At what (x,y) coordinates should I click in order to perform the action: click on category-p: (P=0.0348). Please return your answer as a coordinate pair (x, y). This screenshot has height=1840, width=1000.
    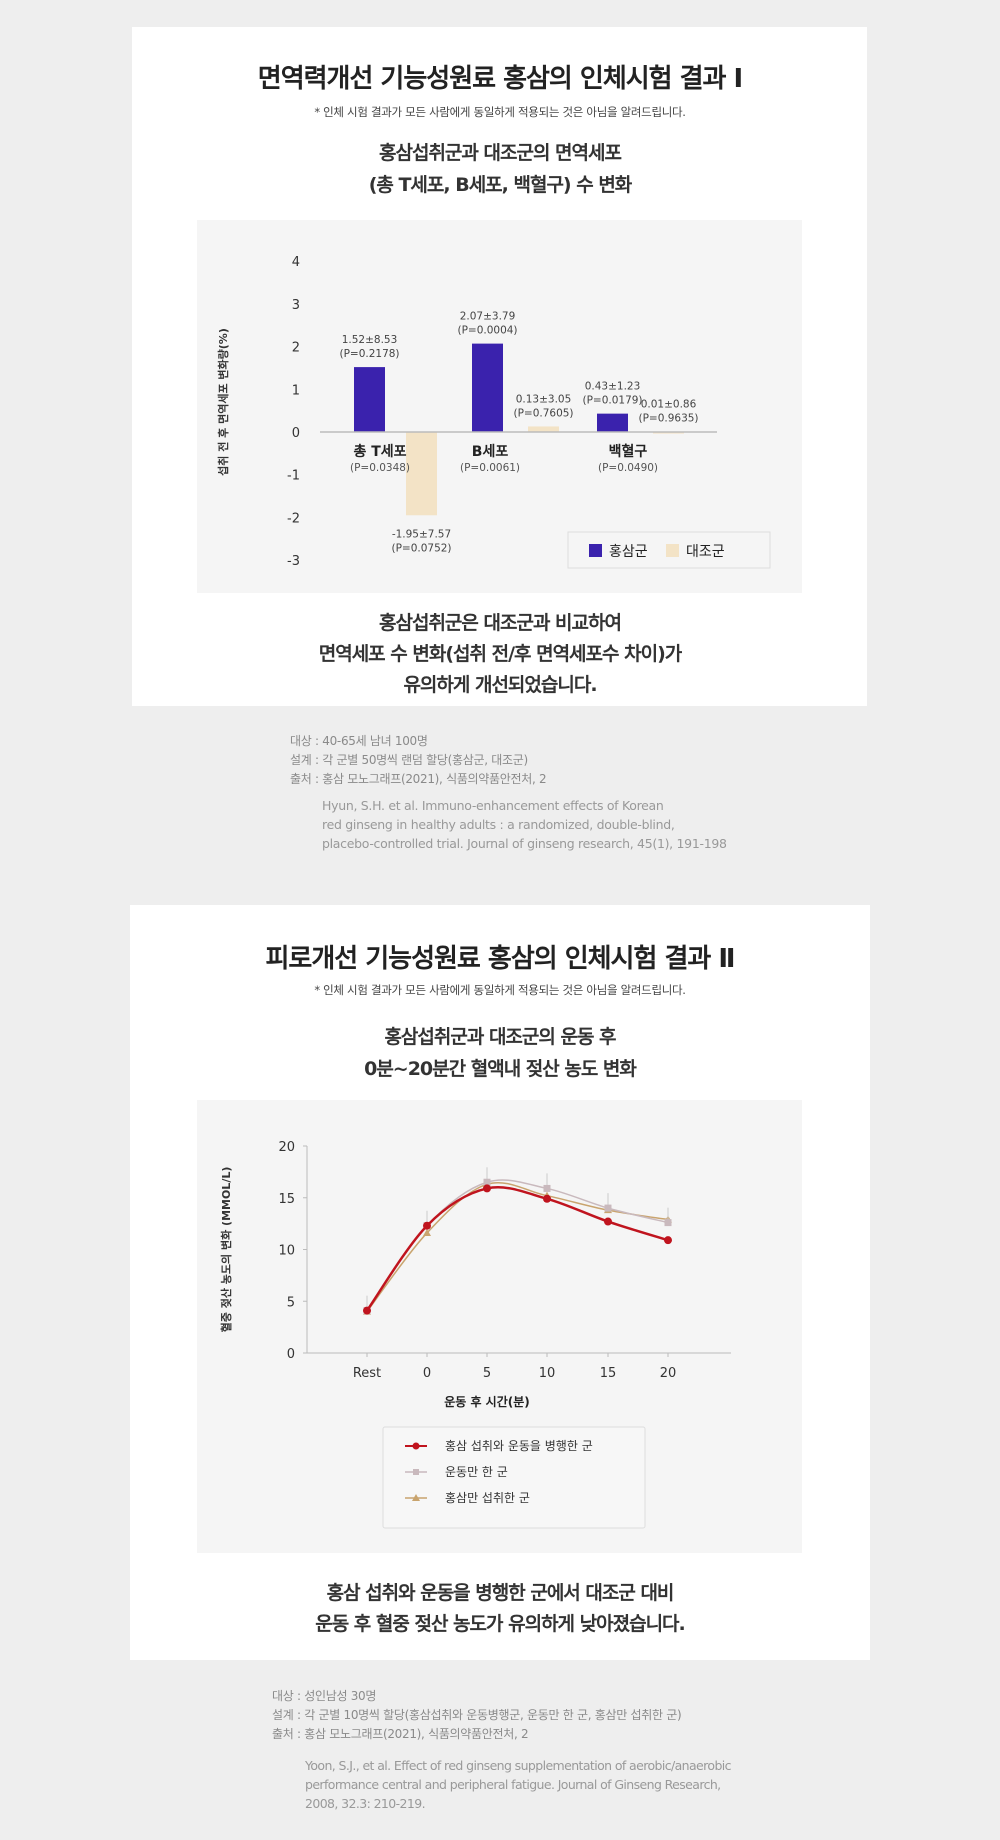
    Looking at the image, I should click on (380, 468).